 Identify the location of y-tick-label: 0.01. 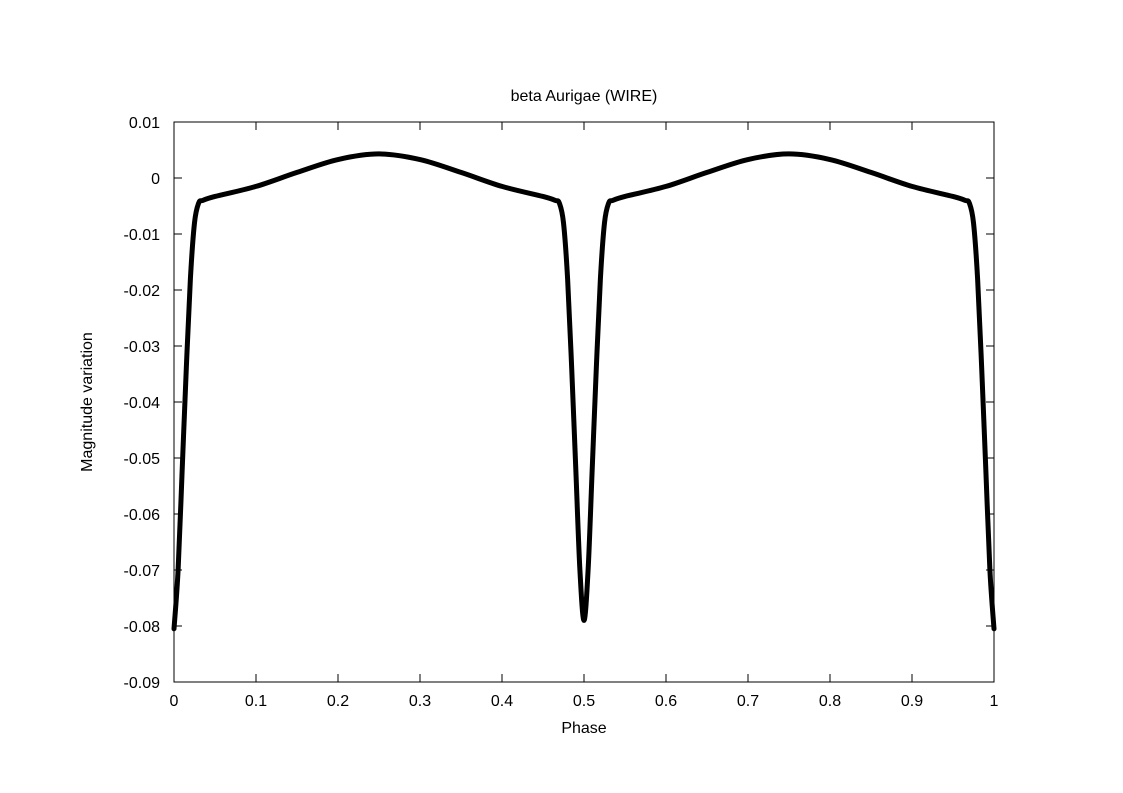
(144, 123).